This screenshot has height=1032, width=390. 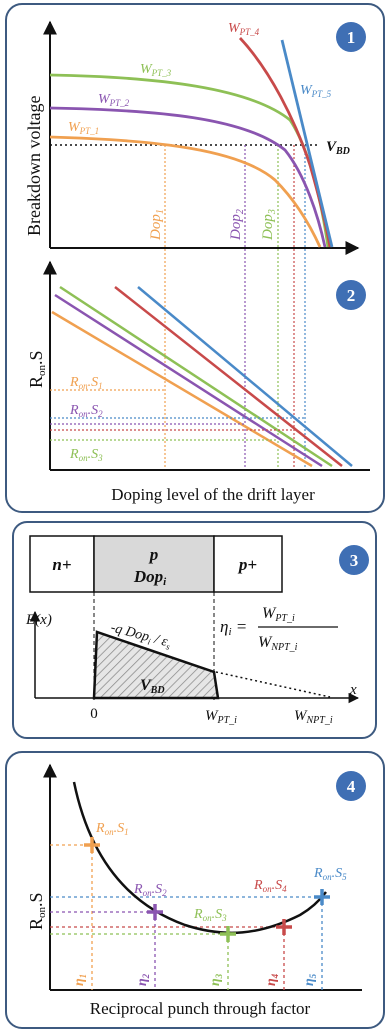 I want to click on panel1-badge: 1, so click(x=351, y=37).